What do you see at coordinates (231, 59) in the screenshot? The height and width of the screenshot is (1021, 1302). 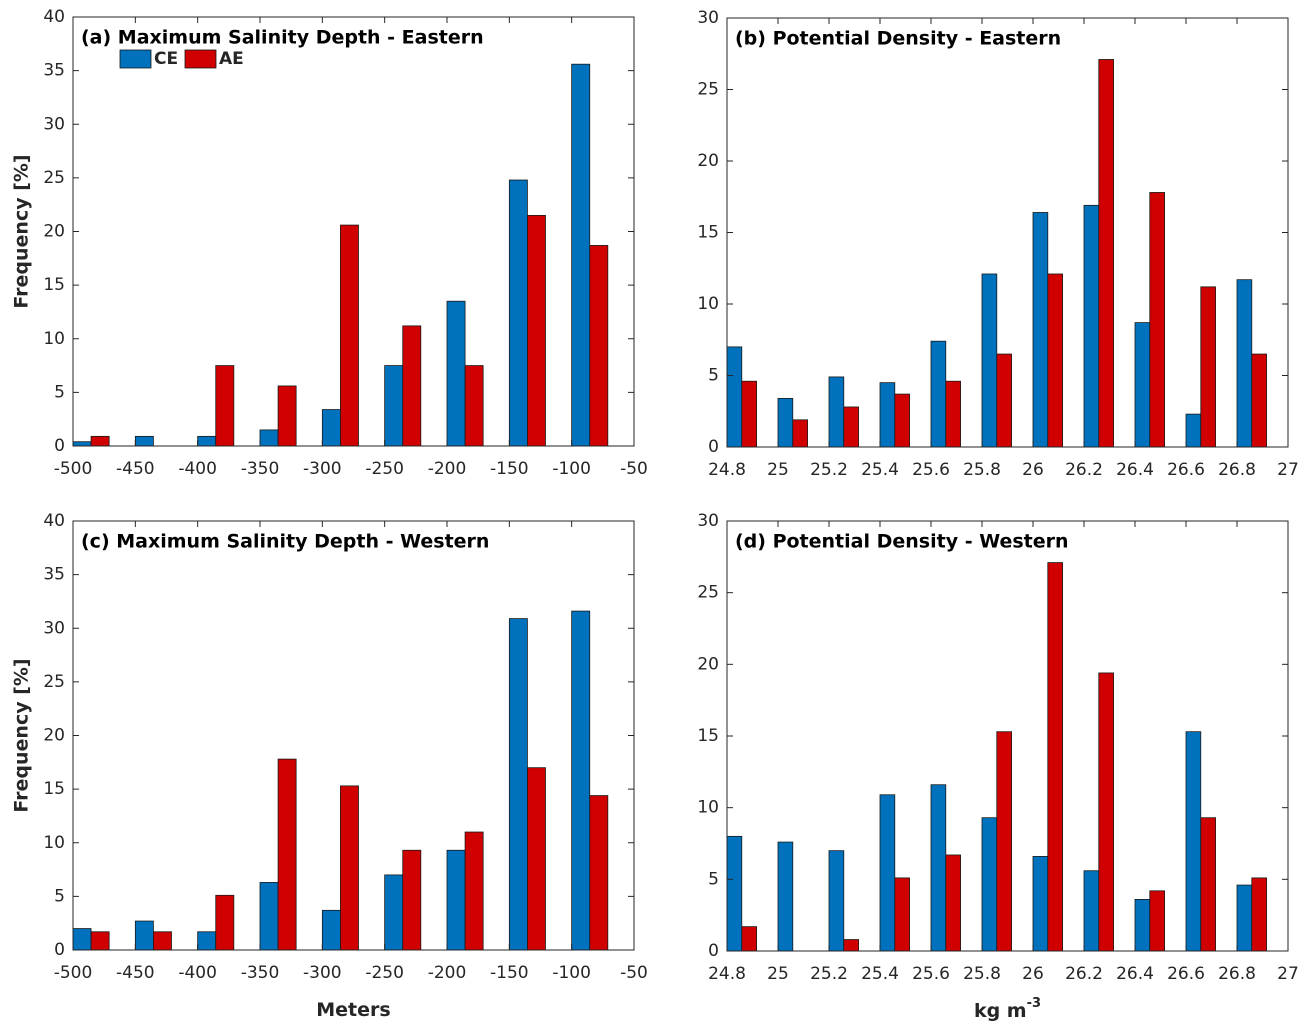 I see `legend-label: AE` at bounding box center [231, 59].